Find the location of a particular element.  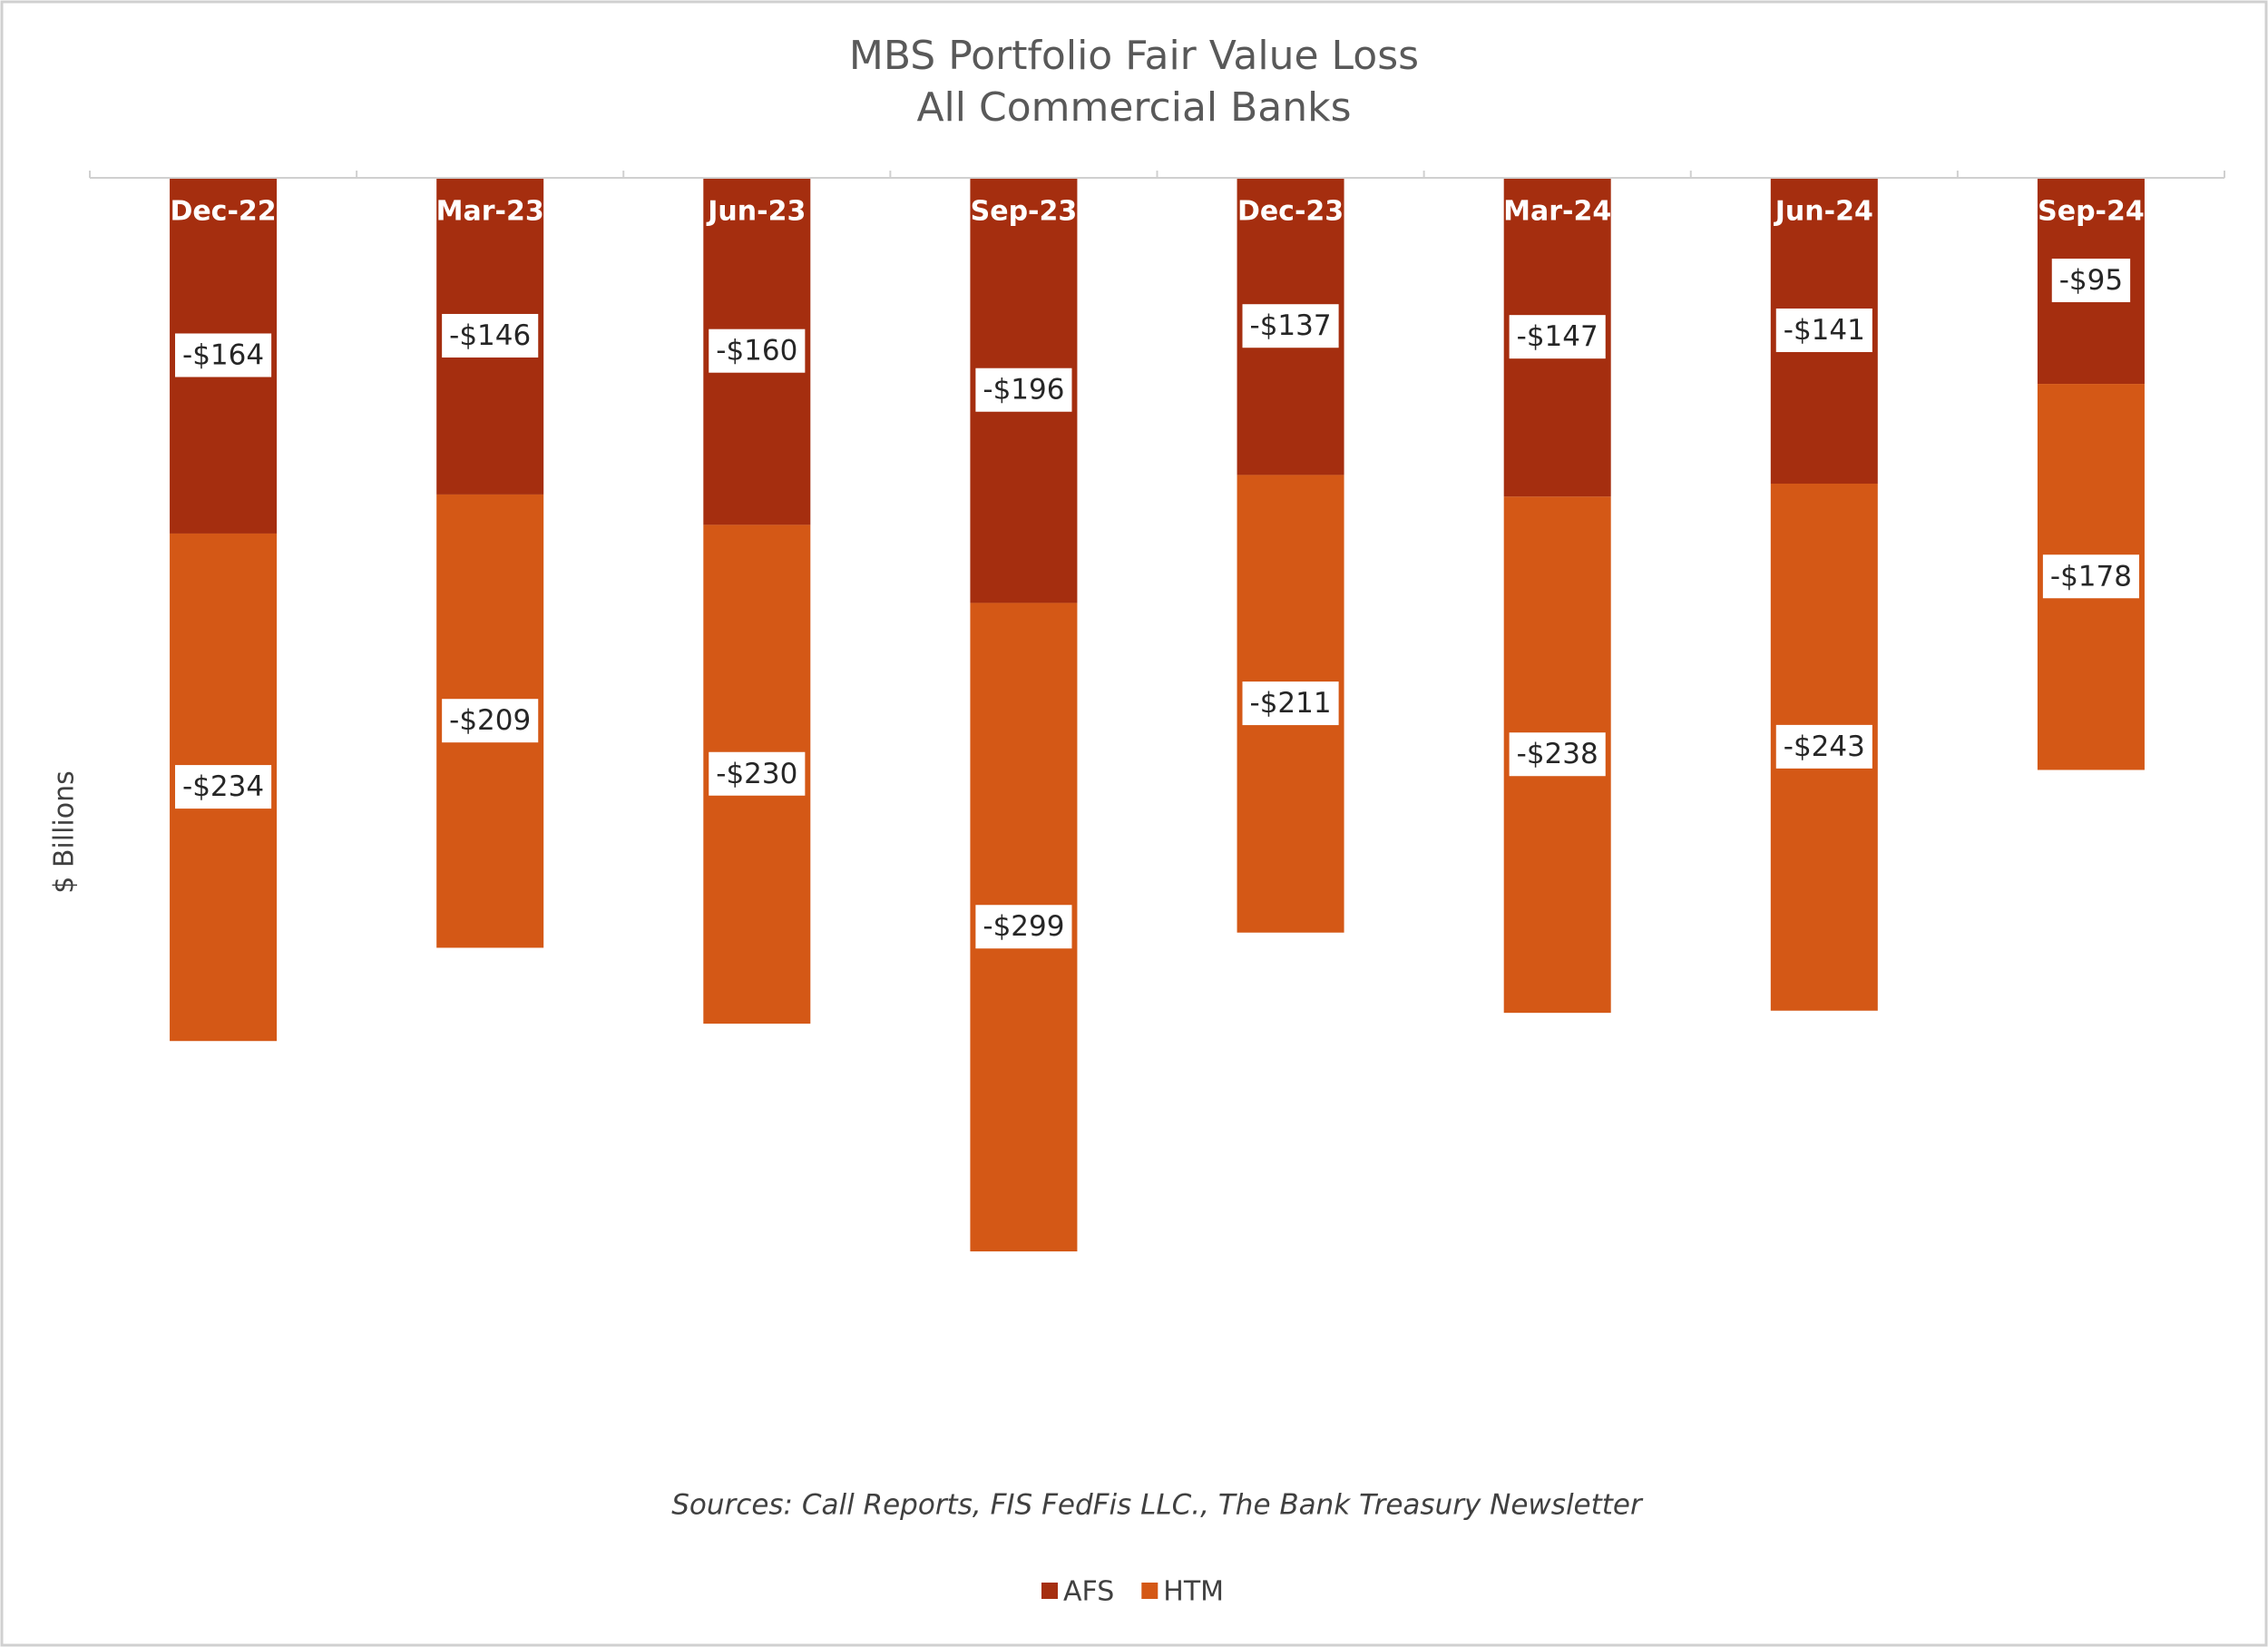

value-label: -$209 is located at coordinates (490, 720).